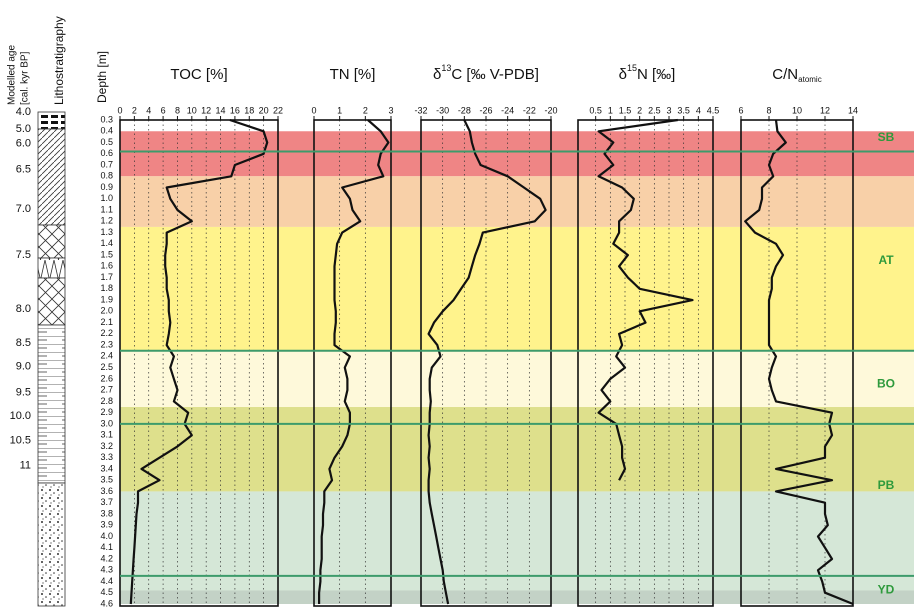 This screenshot has height=609, width=914. What do you see at coordinates (106, 592) in the screenshot?
I see `depth-tick-label: 4.5` at bounding box center [106, 592].